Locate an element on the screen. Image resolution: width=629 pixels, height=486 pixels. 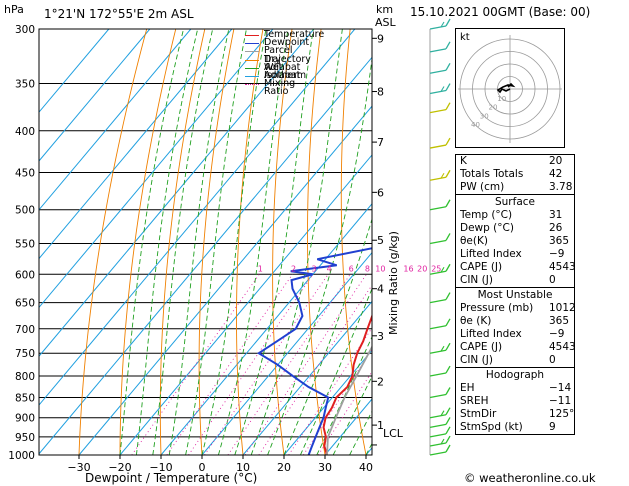
index-value: 1012 is located at coordinates (562, 308).